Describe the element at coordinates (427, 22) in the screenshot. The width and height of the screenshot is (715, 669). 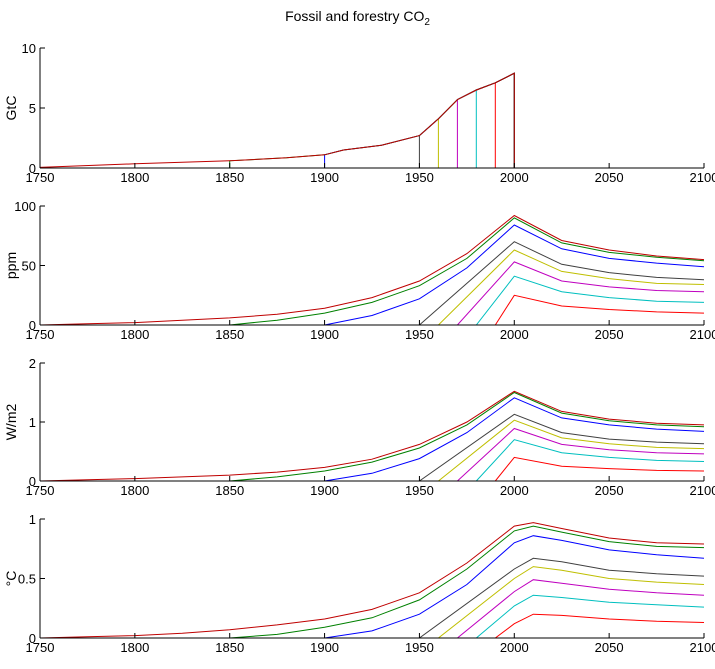
I see `title-subscript: 2` at that location.